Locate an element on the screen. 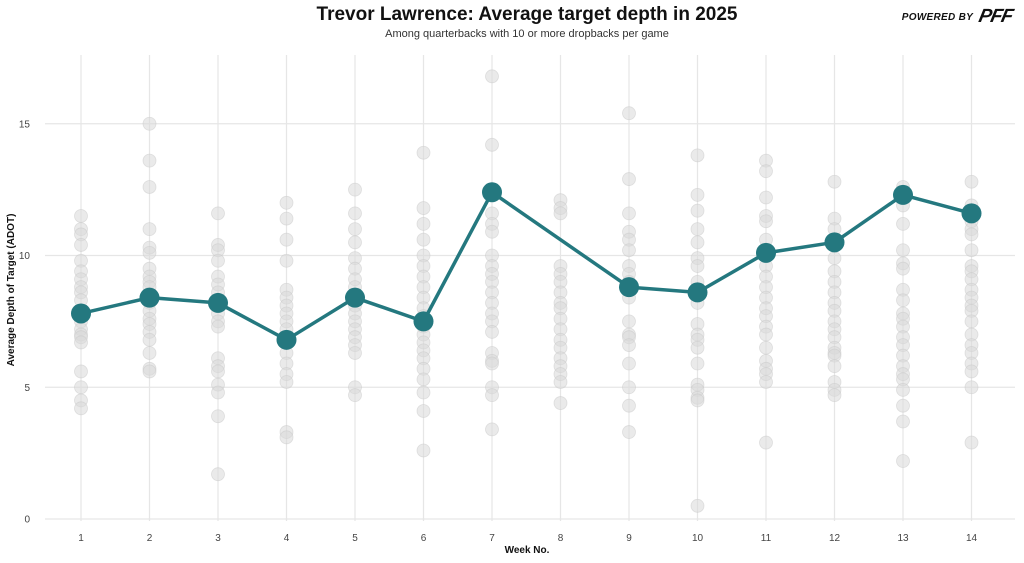  powered-by-text: POWERED BY is located at coordinates (937, 17).